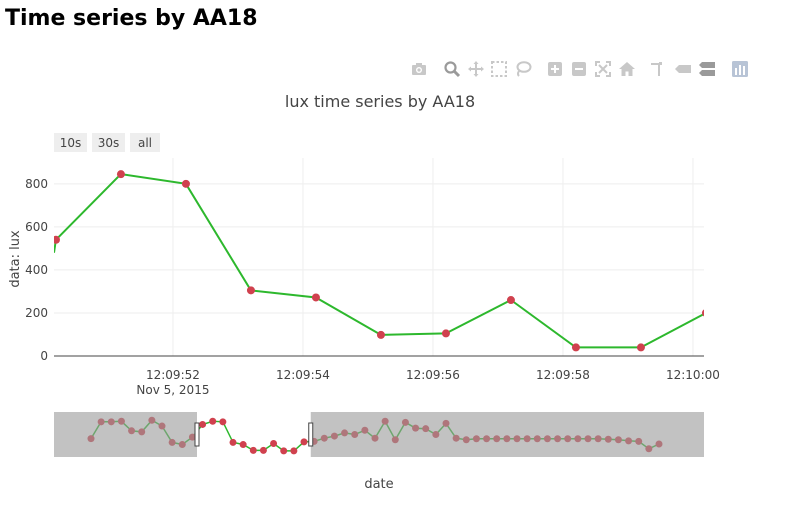 This screenshot has width=802, height=521. I want to click on zoom-icon, so click(452, 69).